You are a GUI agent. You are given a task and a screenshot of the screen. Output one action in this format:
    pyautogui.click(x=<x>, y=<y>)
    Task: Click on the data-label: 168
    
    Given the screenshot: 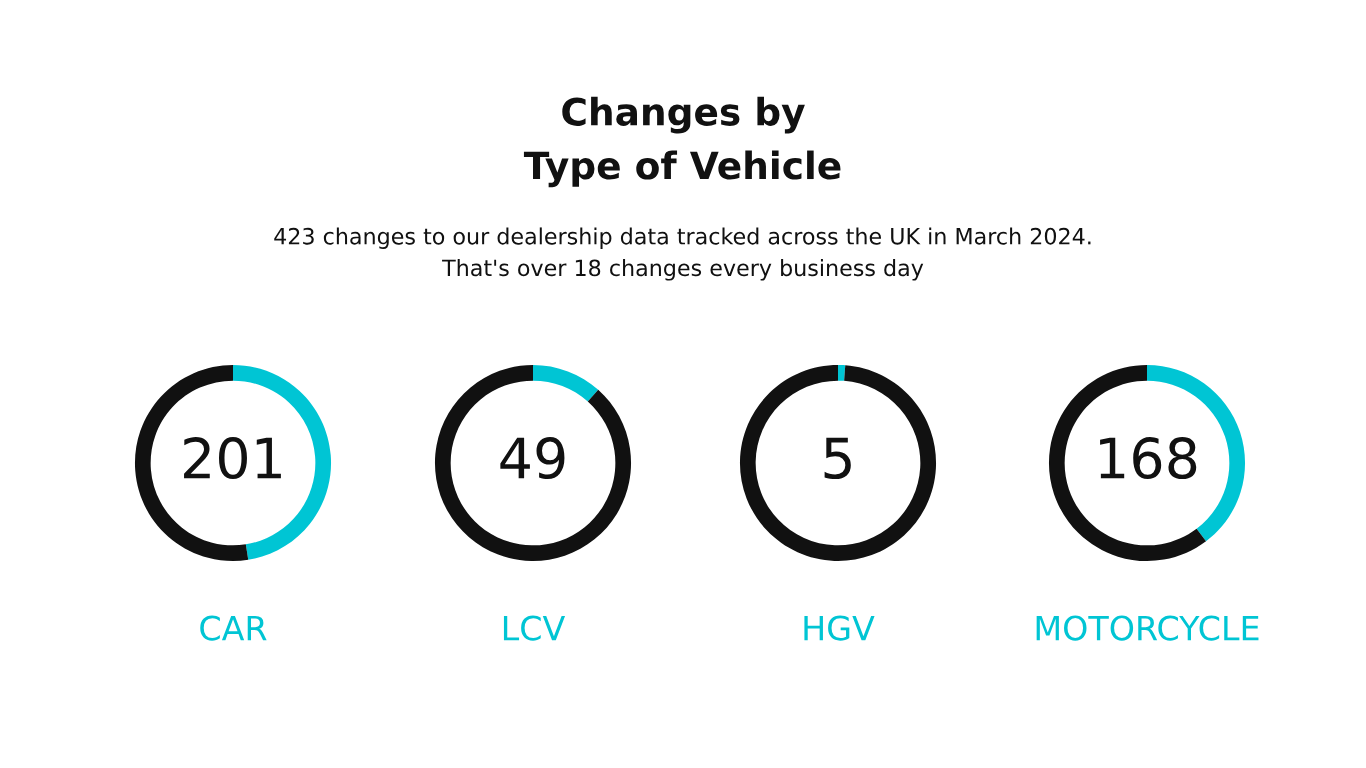 What is the action you would take?
    pyautogui.click(x=1148, y=458)
    